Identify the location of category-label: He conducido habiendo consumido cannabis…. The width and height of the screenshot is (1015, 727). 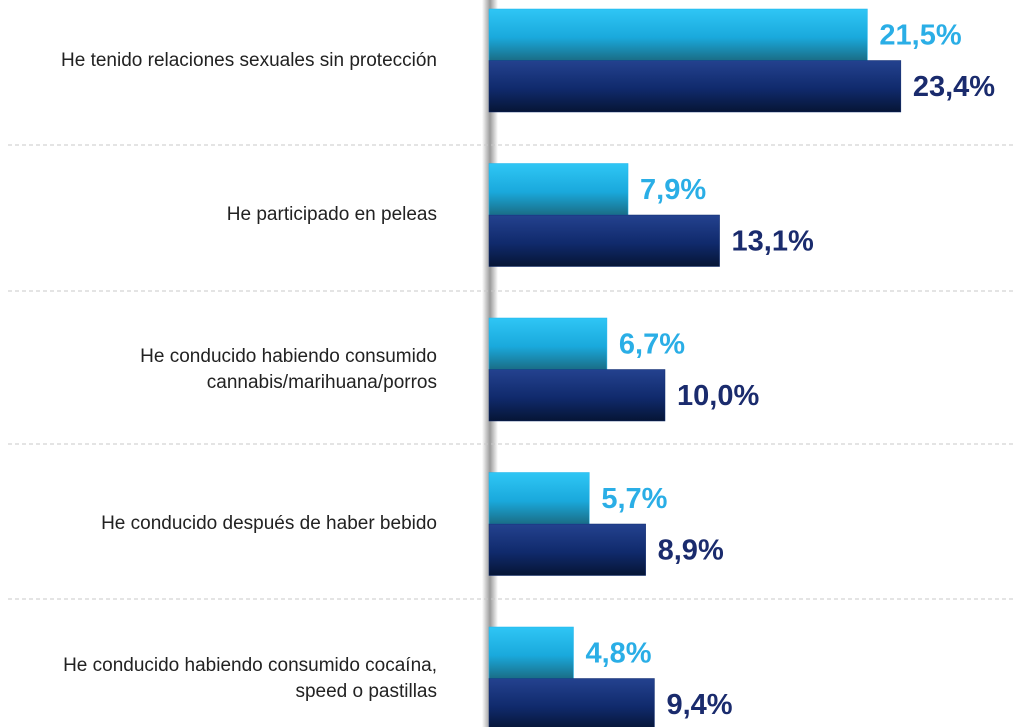
(288, 369).